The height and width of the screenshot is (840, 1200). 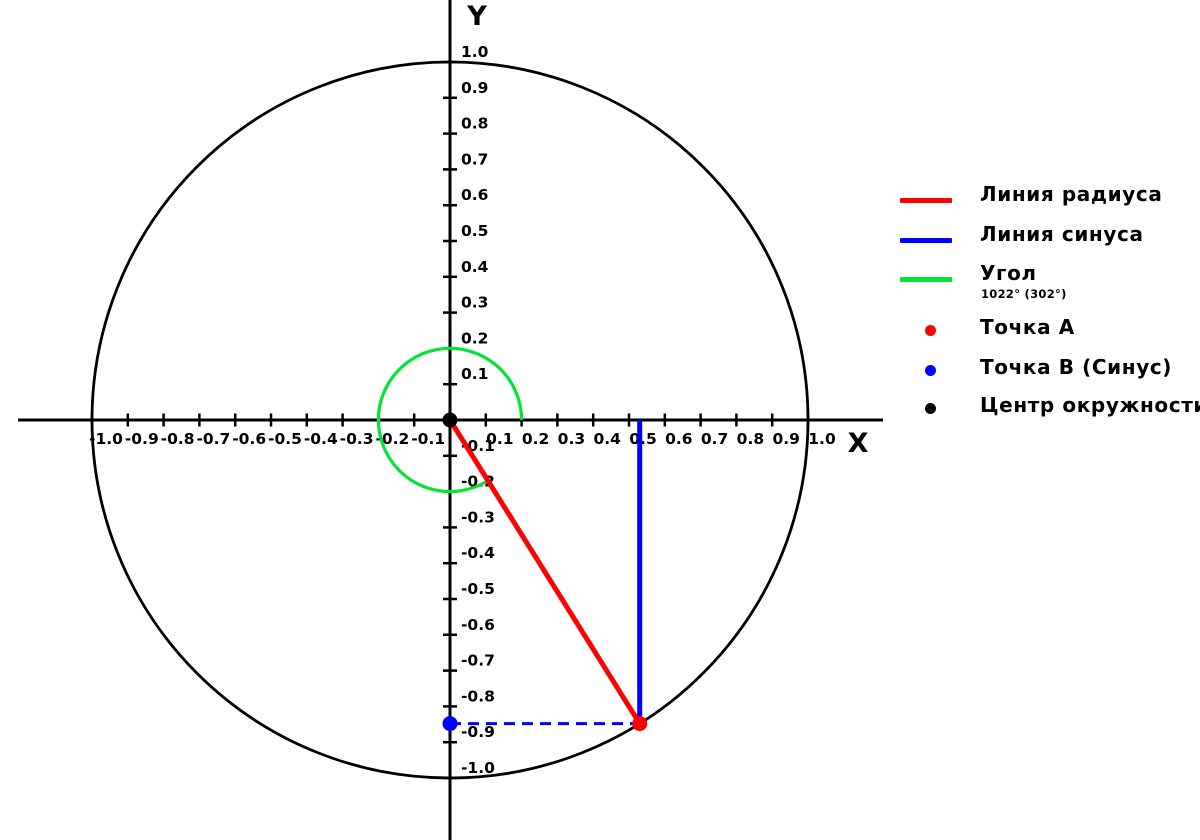 What do you see at coordinates (478, 553) in the screenshot?
I see `y-tick-label: -0.4` at bounding box center [478, 553].